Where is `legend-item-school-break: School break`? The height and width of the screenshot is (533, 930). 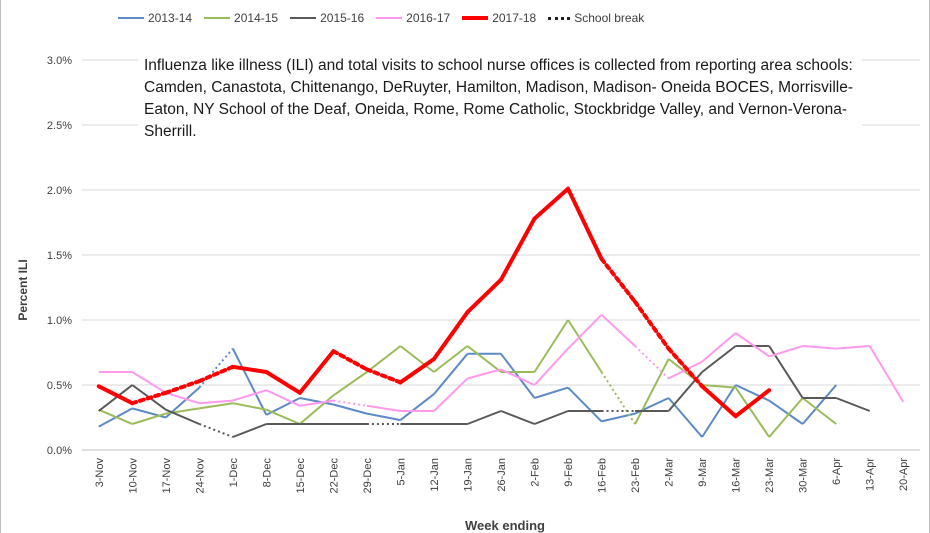
legend-item-school-break: School break is located at coordinates (596, 18).